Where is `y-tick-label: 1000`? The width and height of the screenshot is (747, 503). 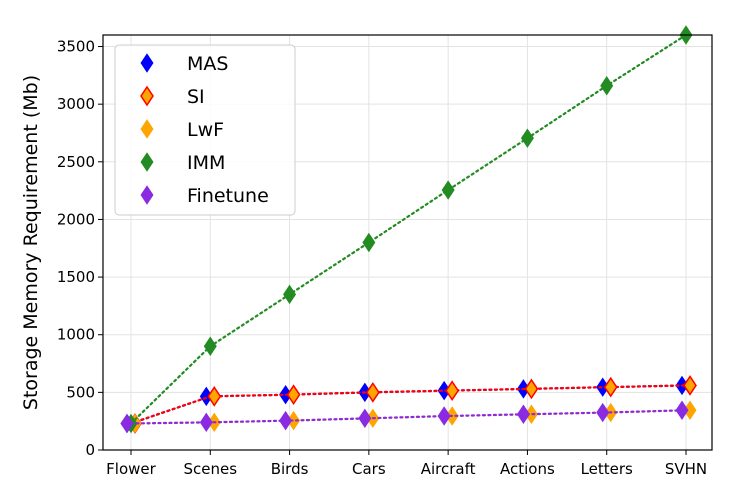
y-tick-label: 1000 is located at coordinates (76, 335).